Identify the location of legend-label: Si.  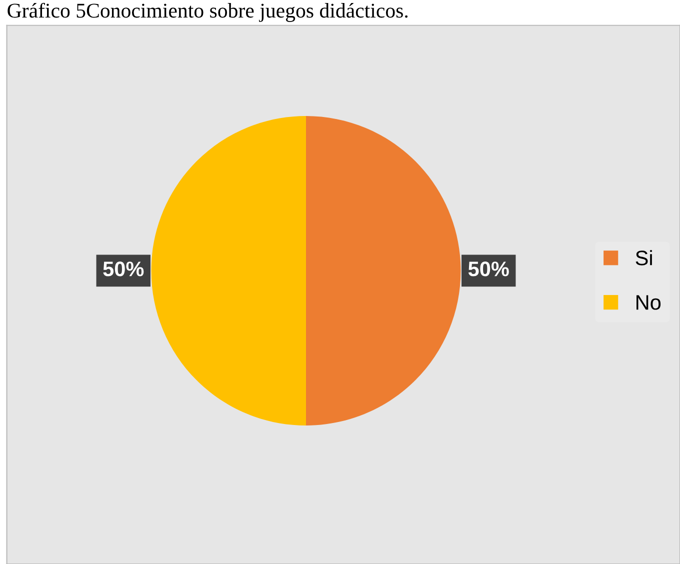
(644, 258).